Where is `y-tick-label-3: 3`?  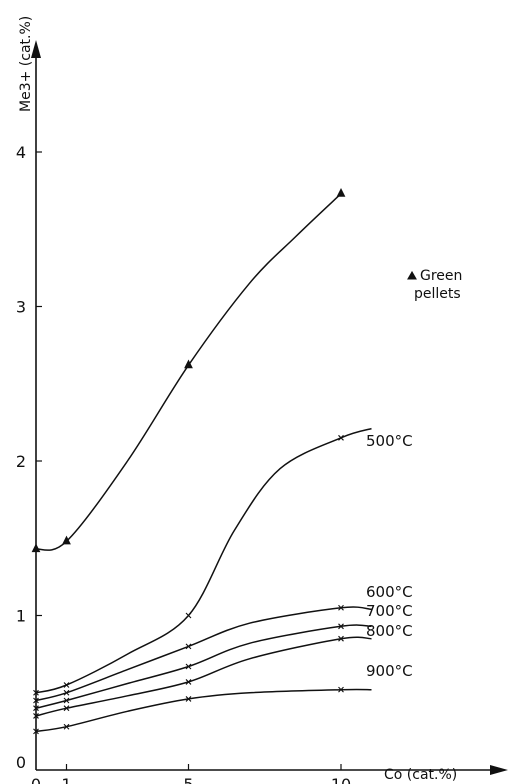
y-tick-label-3: 3 is located at coordinates (21, 307).